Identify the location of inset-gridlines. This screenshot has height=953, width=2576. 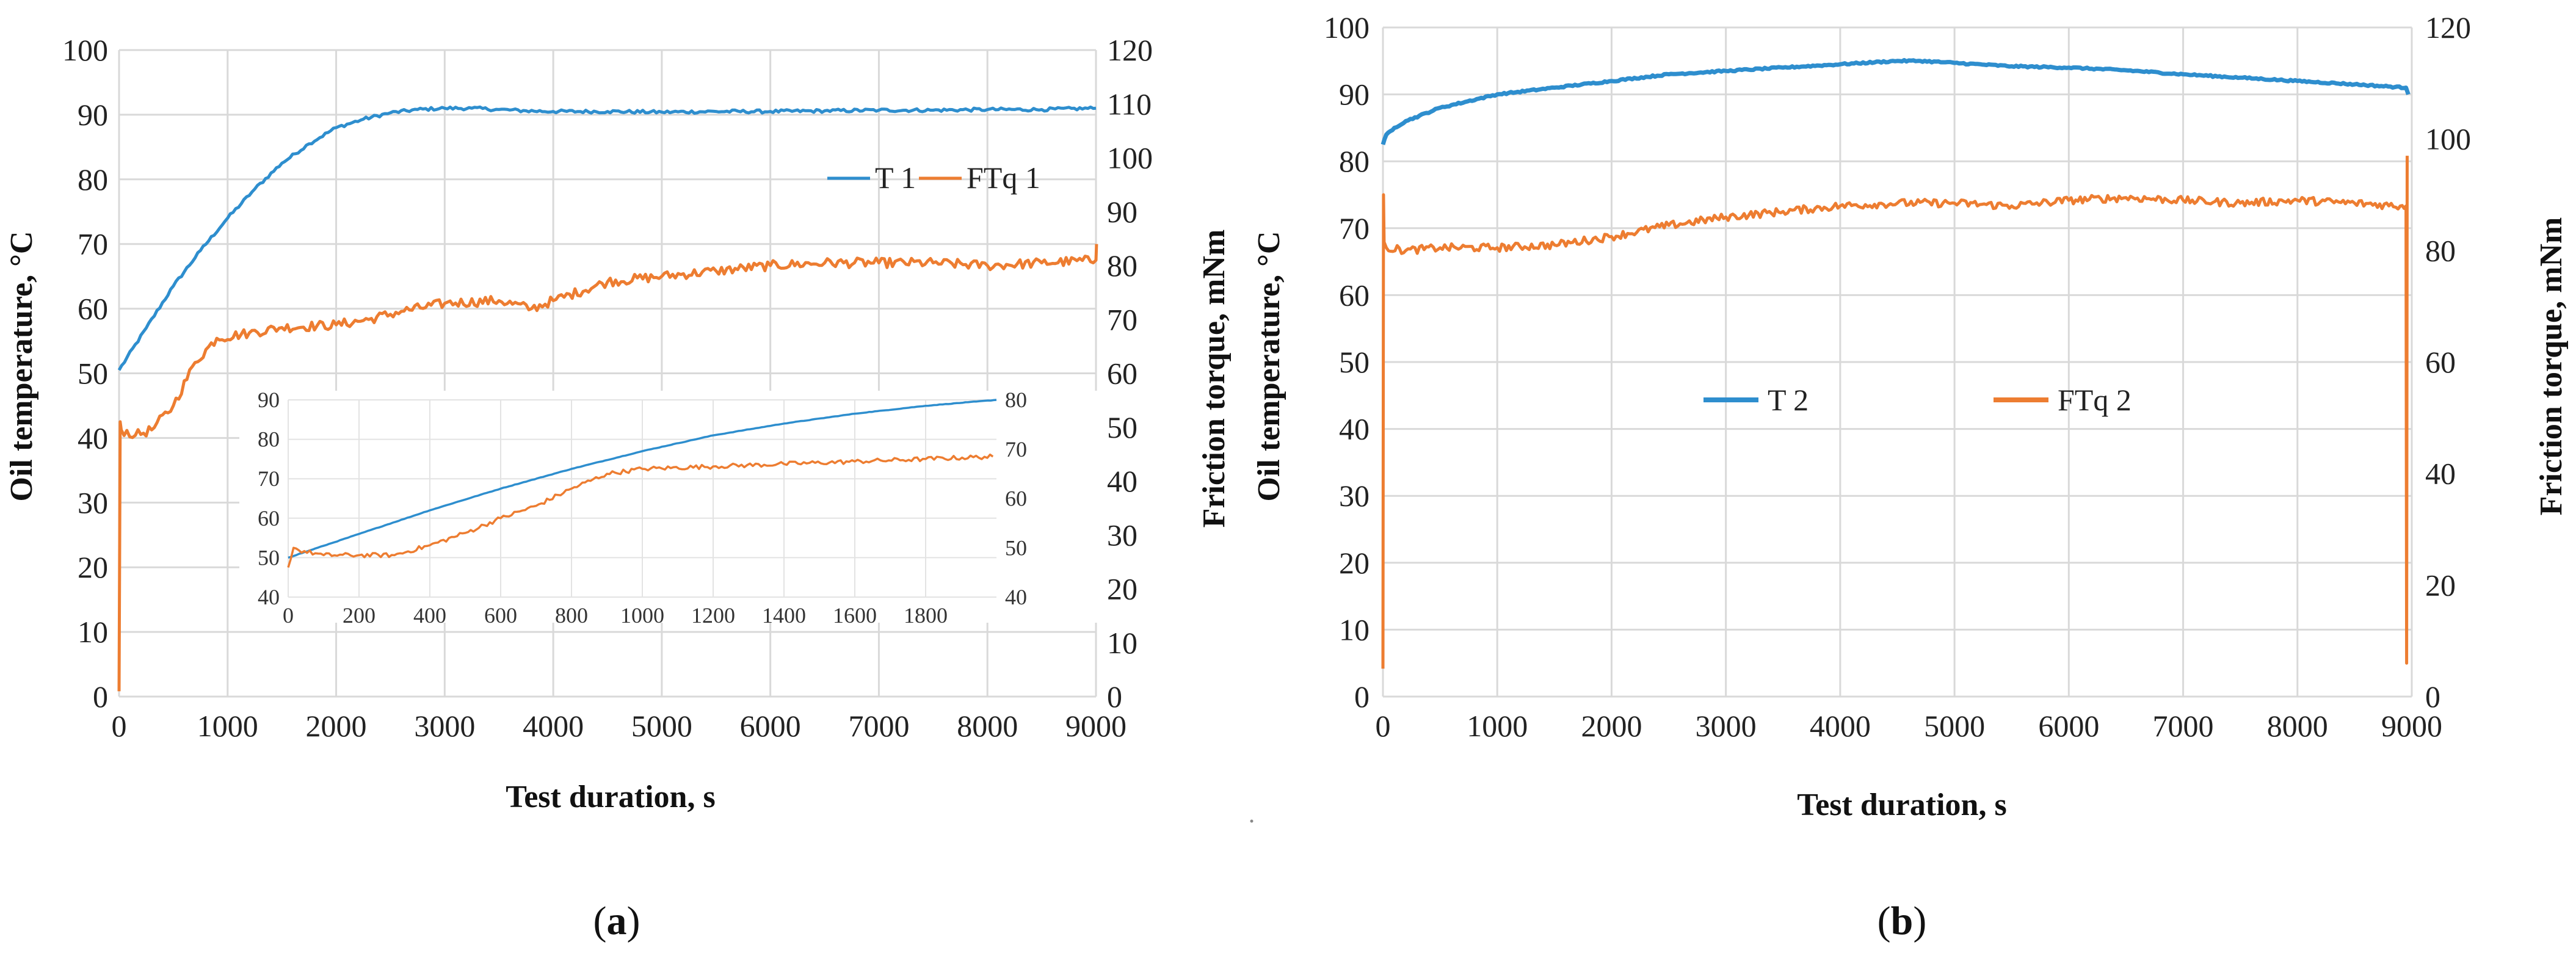
(642, 499).